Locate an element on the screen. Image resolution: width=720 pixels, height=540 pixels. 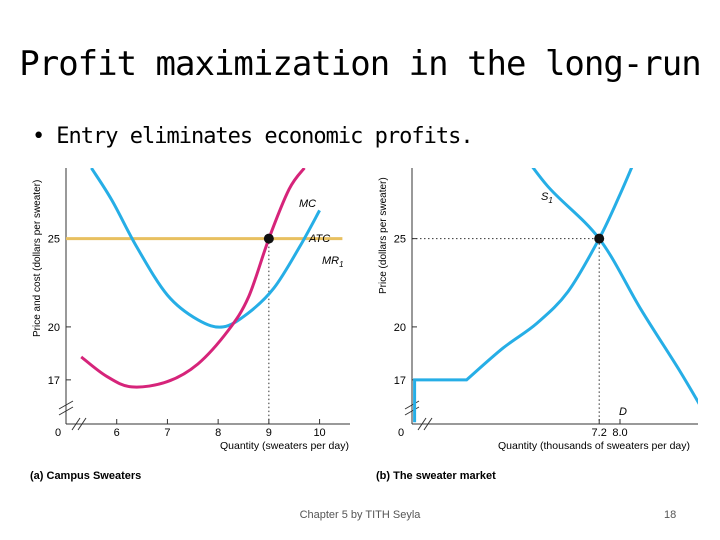
x-tick-label: 6 is located at coordinates (117, 433).